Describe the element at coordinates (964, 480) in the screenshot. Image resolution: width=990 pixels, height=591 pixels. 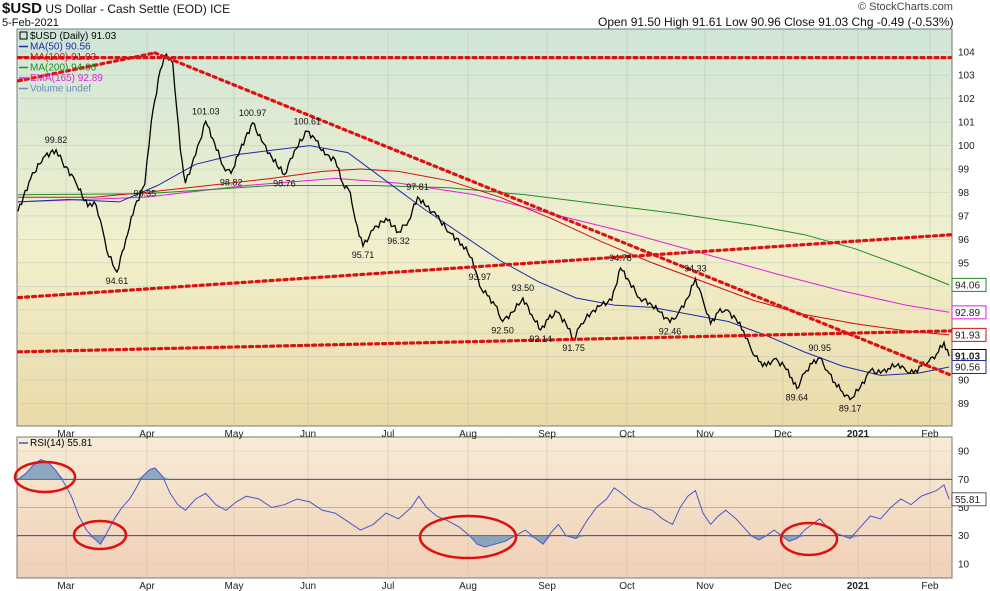
I see `rsi-tick-label: 70` at that location.